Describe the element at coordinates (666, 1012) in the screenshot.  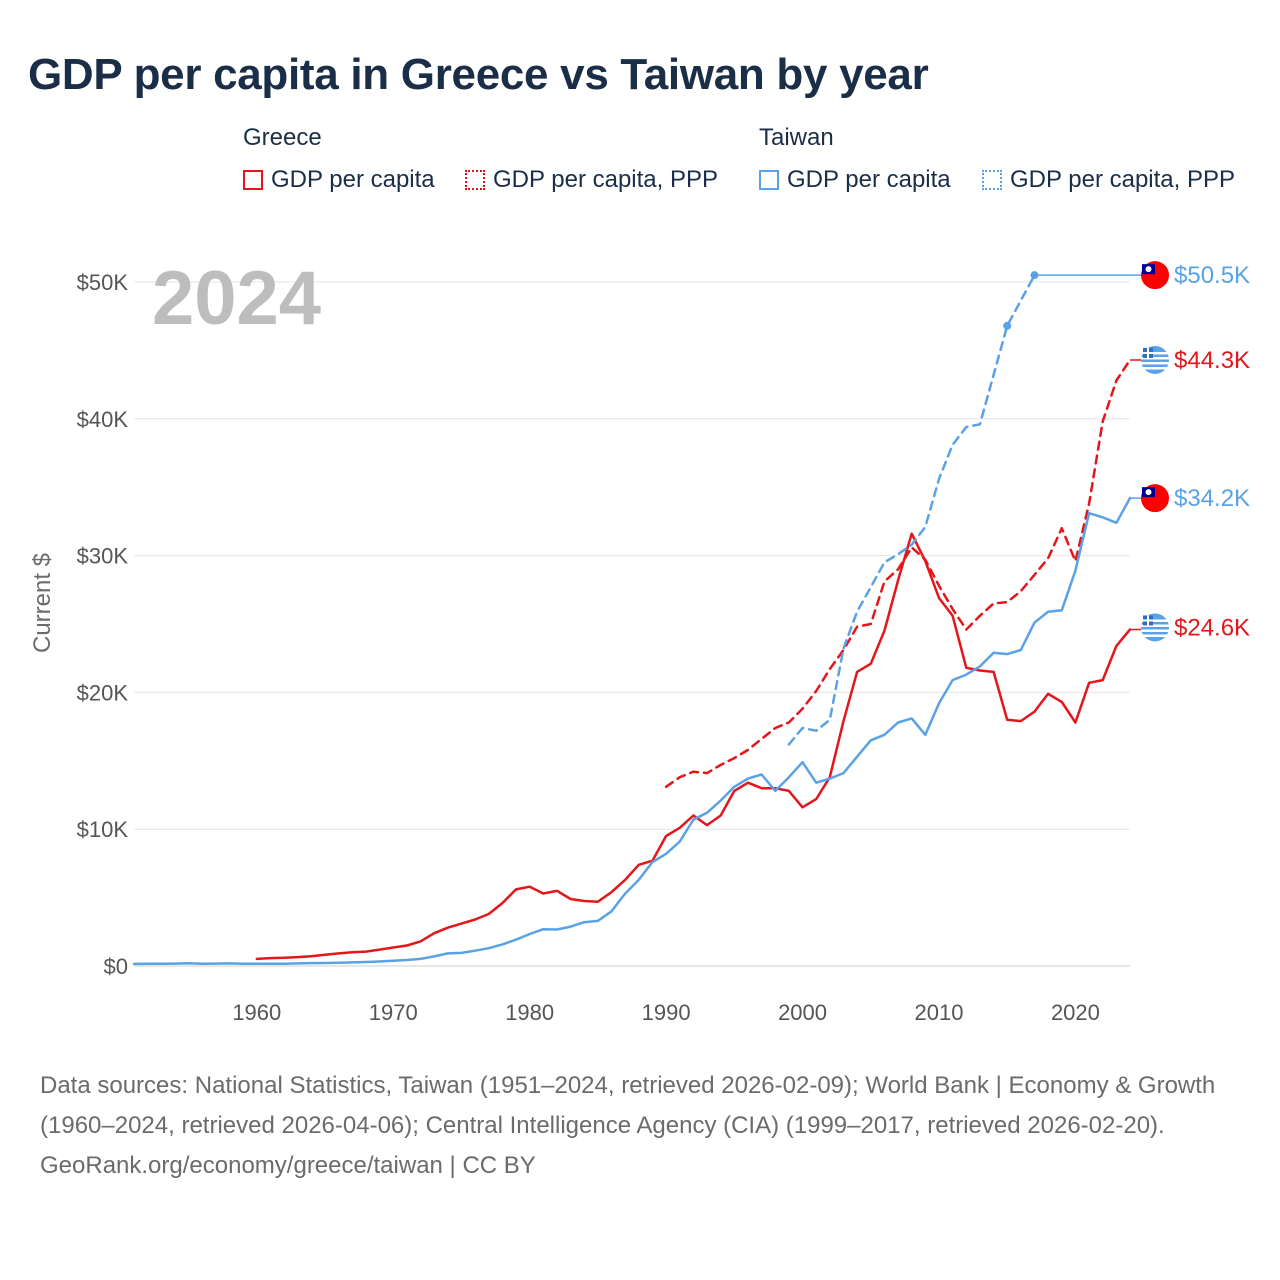
I see `x-tick-label: 1990` at that location.